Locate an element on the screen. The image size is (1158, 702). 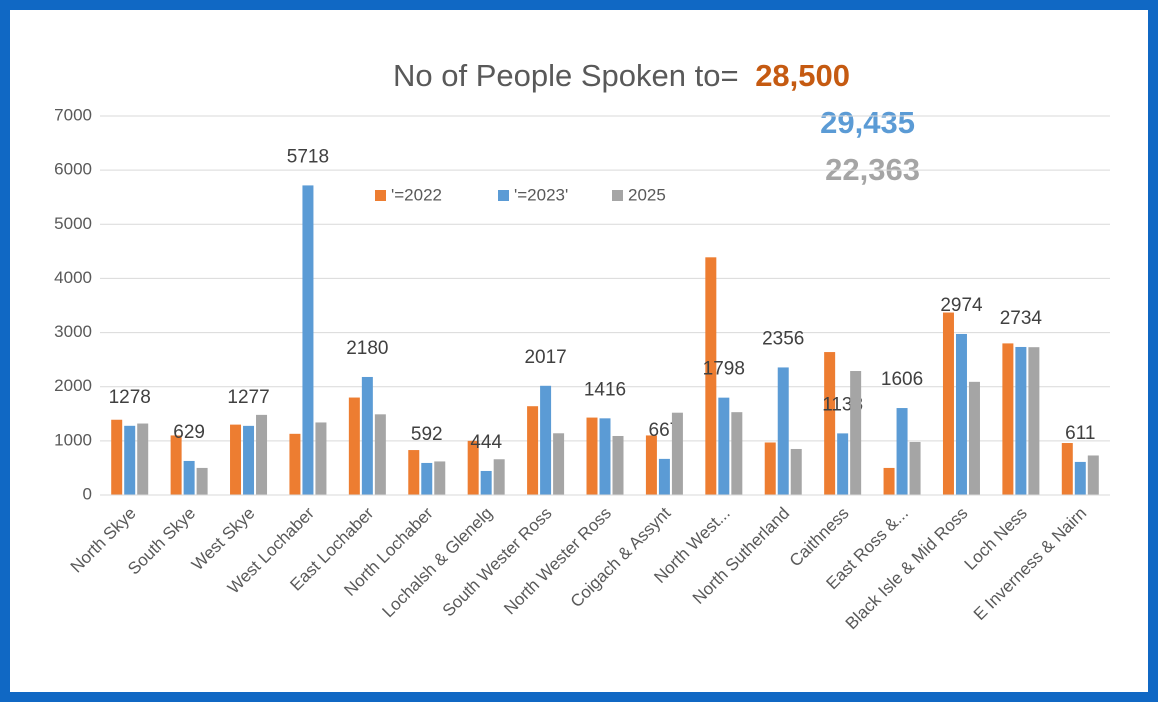
chart-title: No of People Spoken to= 28,500 is located at coordinates (621, 75).